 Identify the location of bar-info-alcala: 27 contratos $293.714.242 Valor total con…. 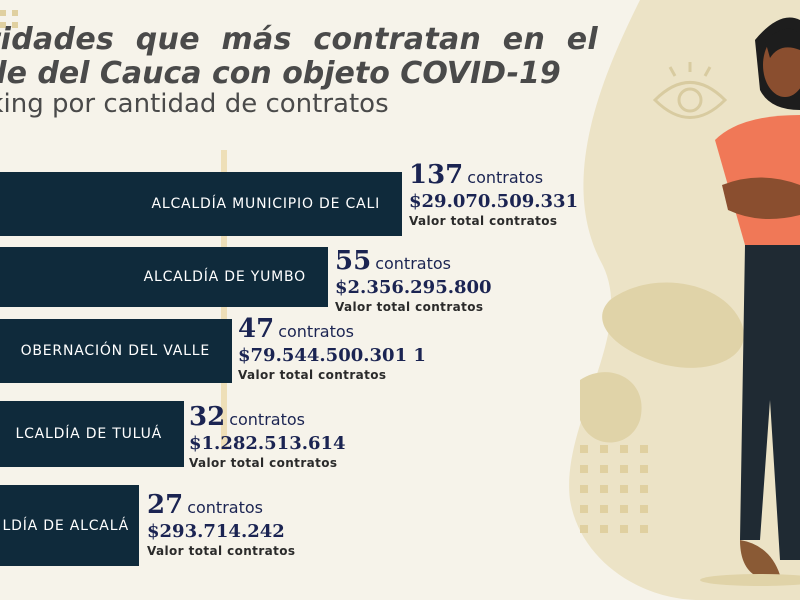
(221, 524).